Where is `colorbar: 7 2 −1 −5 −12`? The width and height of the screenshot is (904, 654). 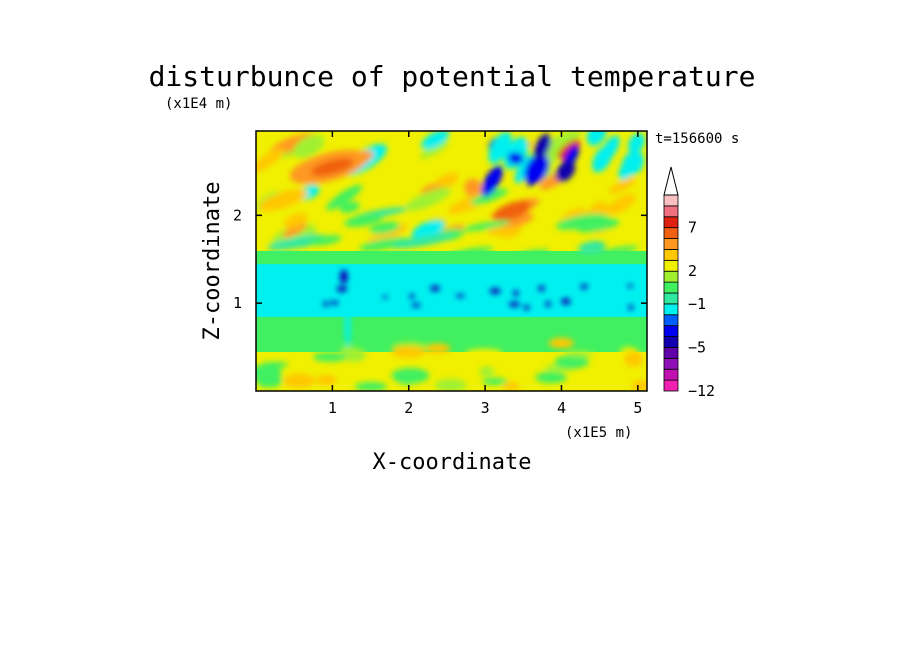 colorbar: 7 2 −1 −5 −12 is located at coordinates (689, 283).